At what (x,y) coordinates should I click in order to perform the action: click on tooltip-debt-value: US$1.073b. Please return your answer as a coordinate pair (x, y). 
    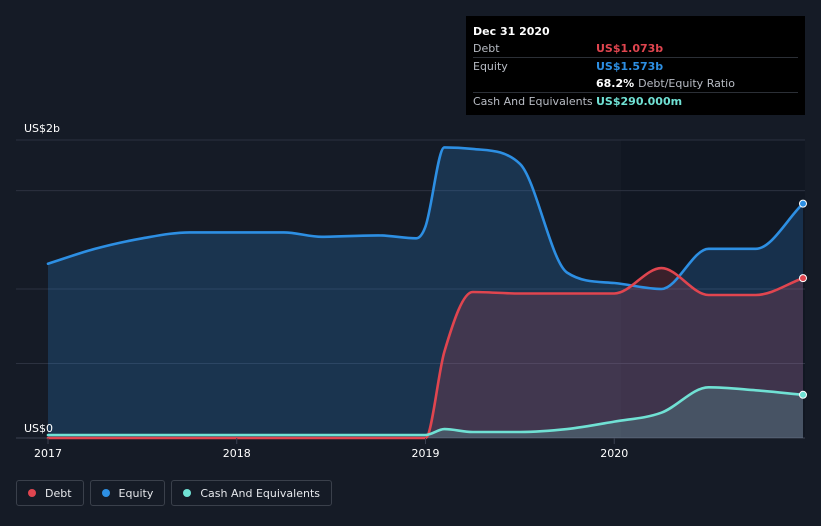
    Looking at the image, I should click on (630, 48).